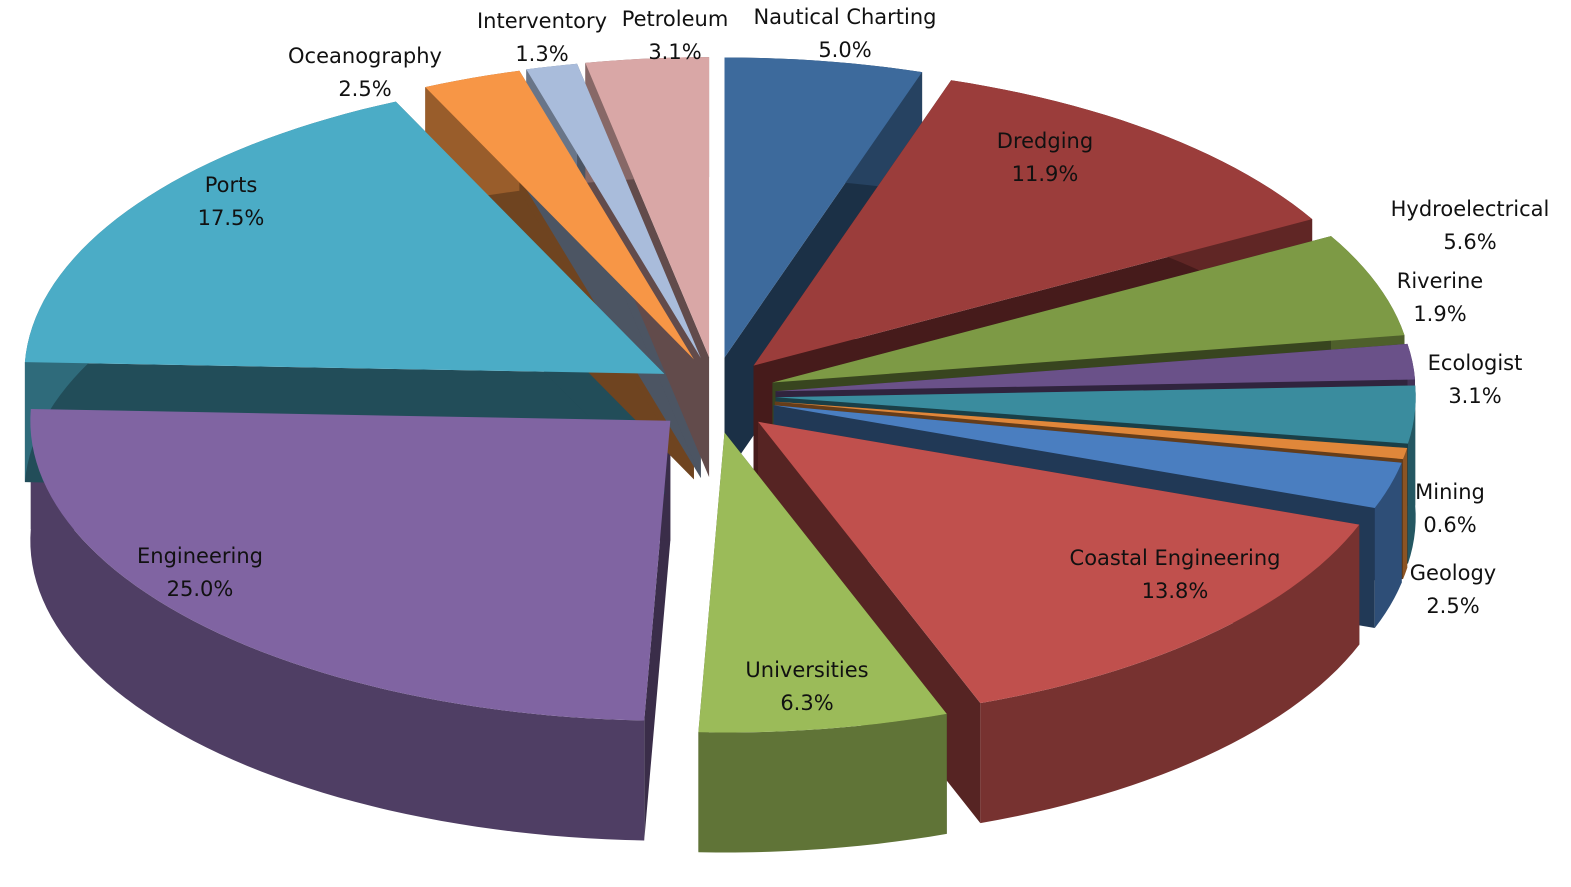 Image resolution: width=1571 pixels, height=887 pixels. Describe the element at coordinates (675, 19) in the screenshot. I see `slice-label: Petroleum` at that location.